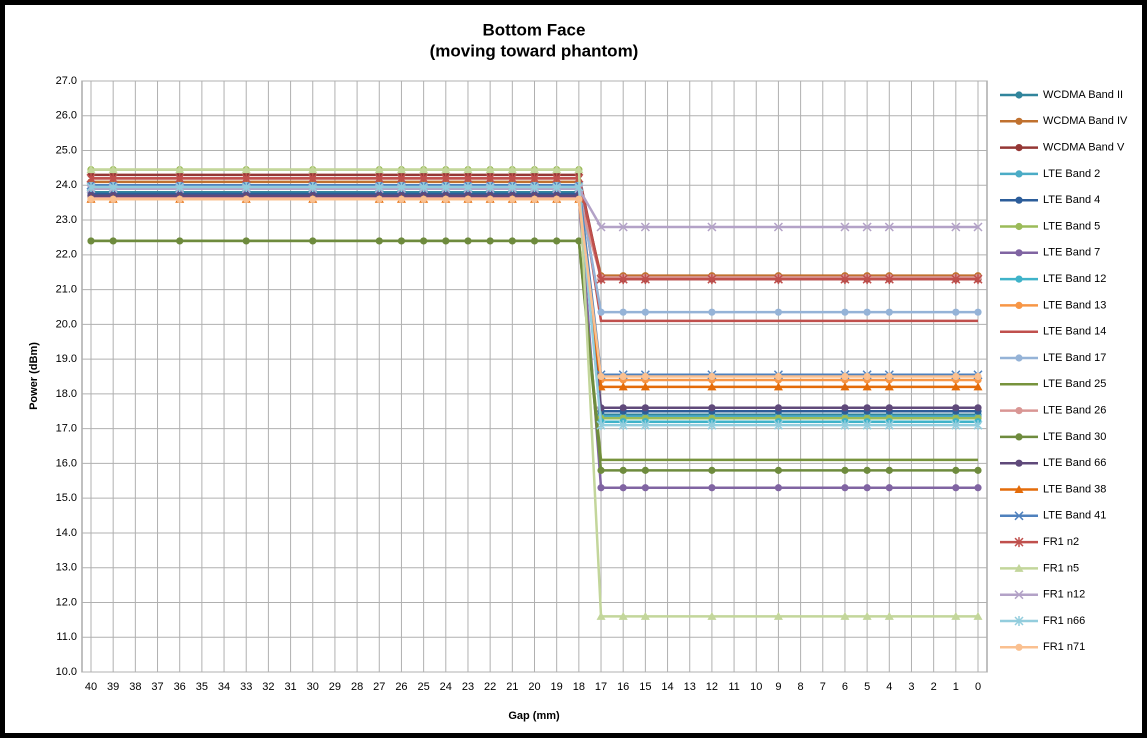 This screenshot has width=1147, height=738. What do you see at coordinates (135, 687) in the screenshot?
I see `x-tick-label: 38` at bounding box center [135, 687].